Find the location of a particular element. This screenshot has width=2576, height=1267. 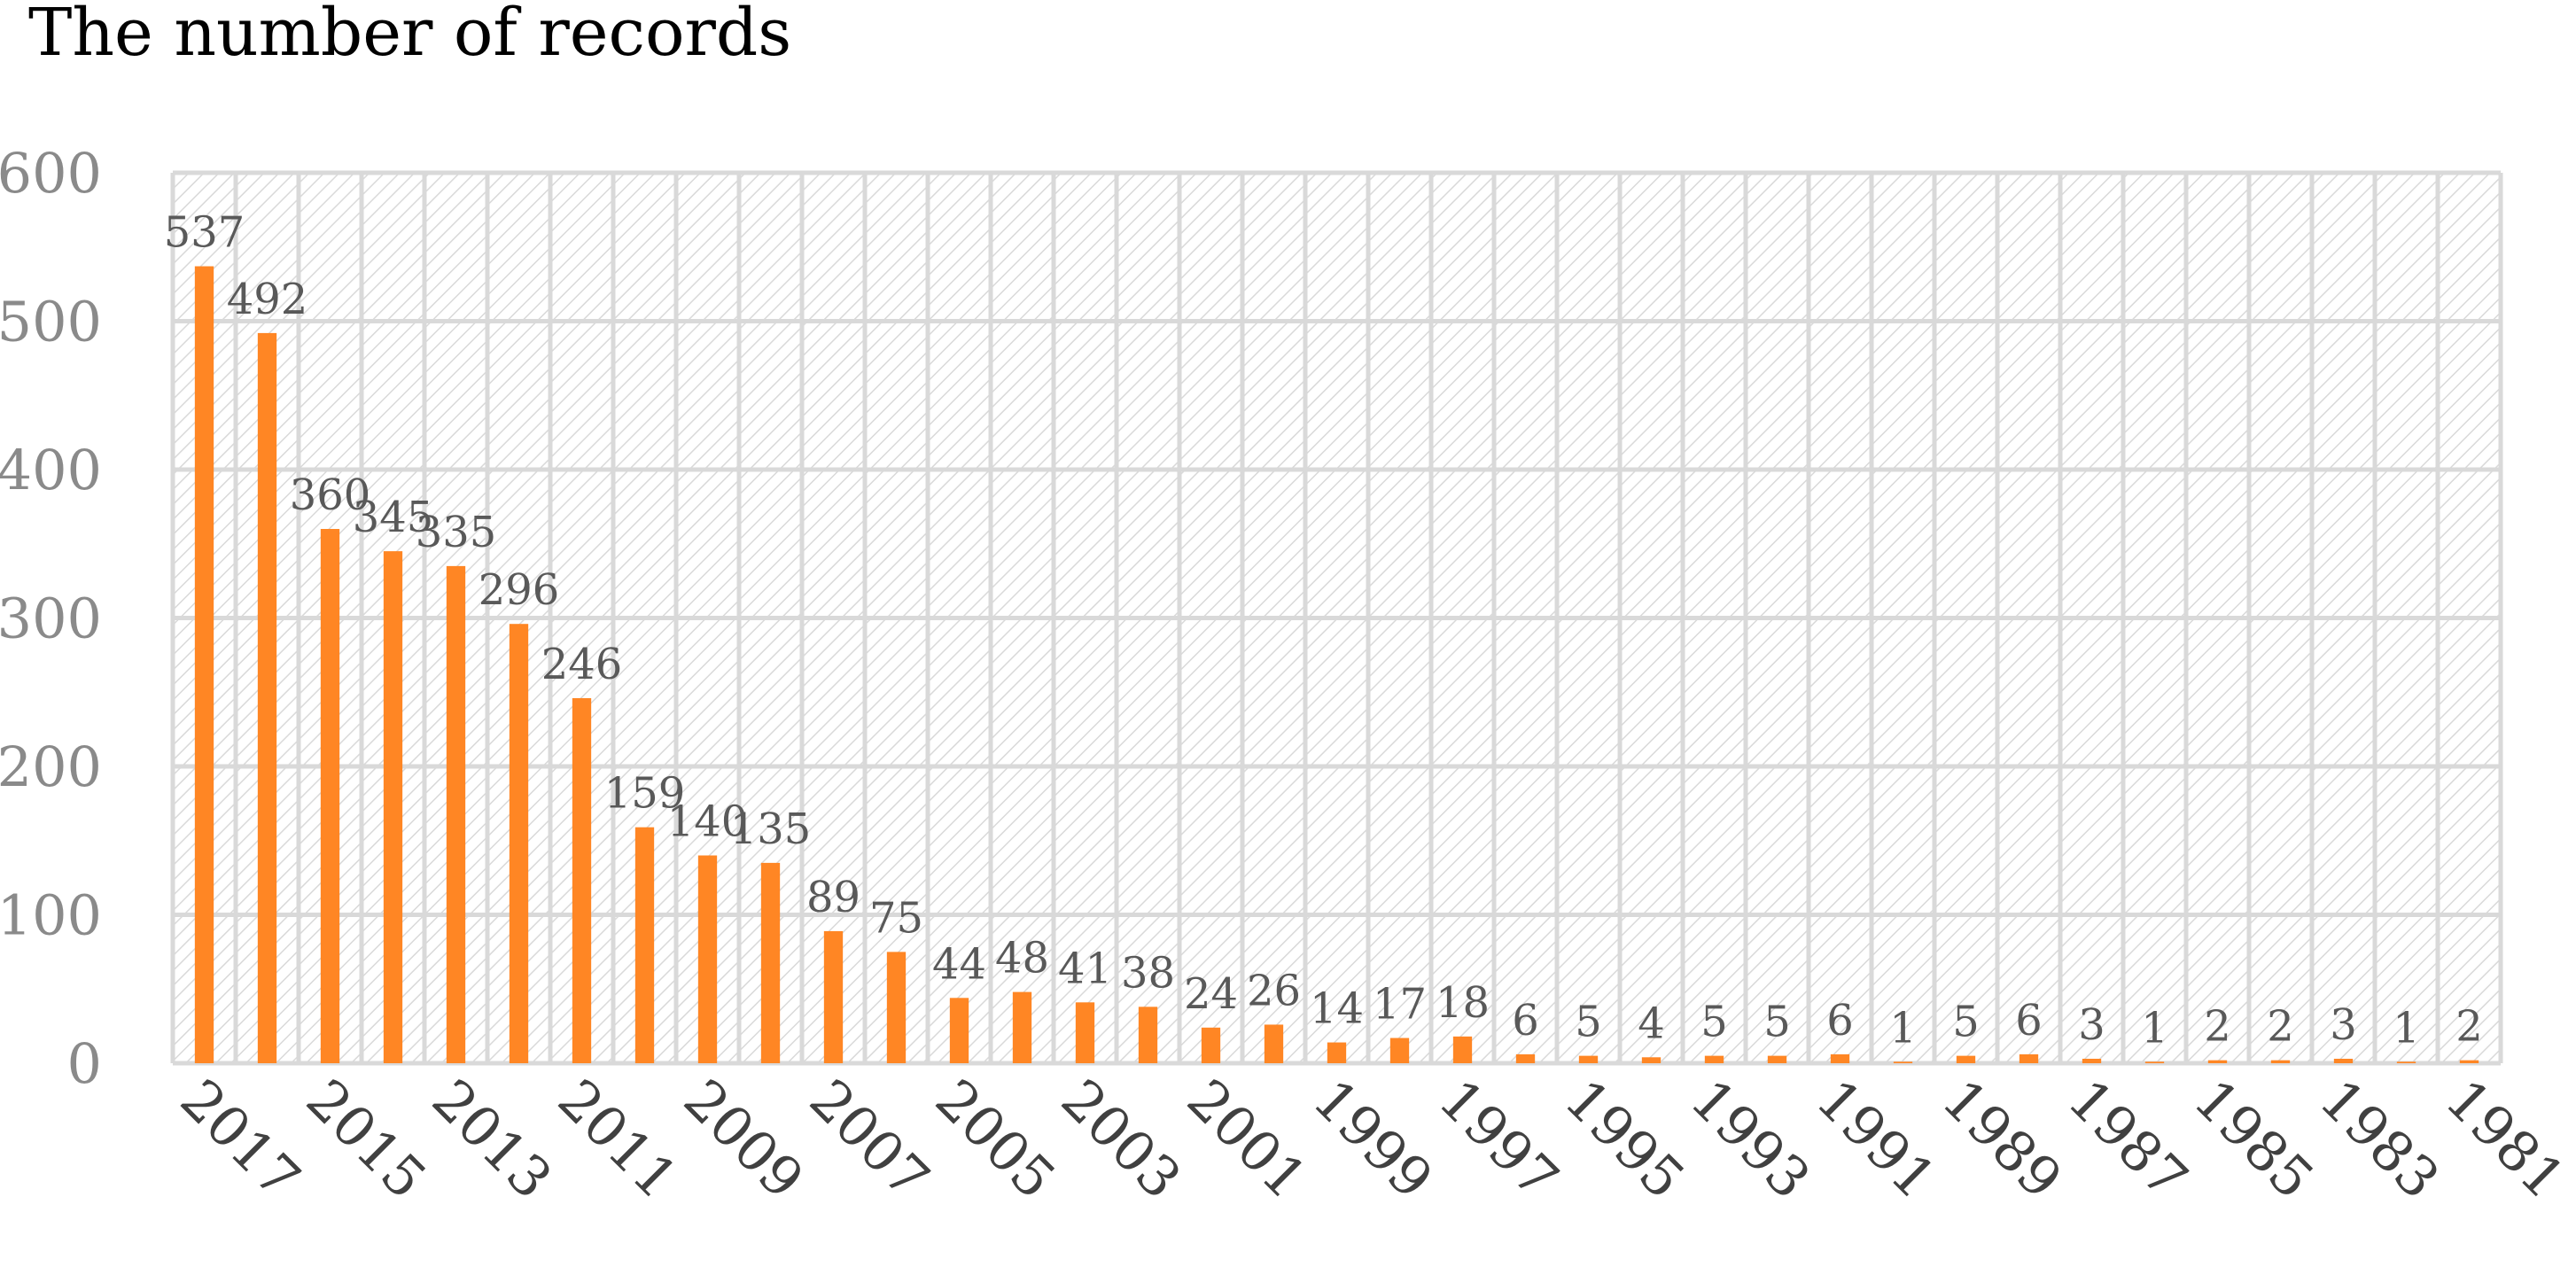

data-label: 24 is located at coordinates (1211, 994).